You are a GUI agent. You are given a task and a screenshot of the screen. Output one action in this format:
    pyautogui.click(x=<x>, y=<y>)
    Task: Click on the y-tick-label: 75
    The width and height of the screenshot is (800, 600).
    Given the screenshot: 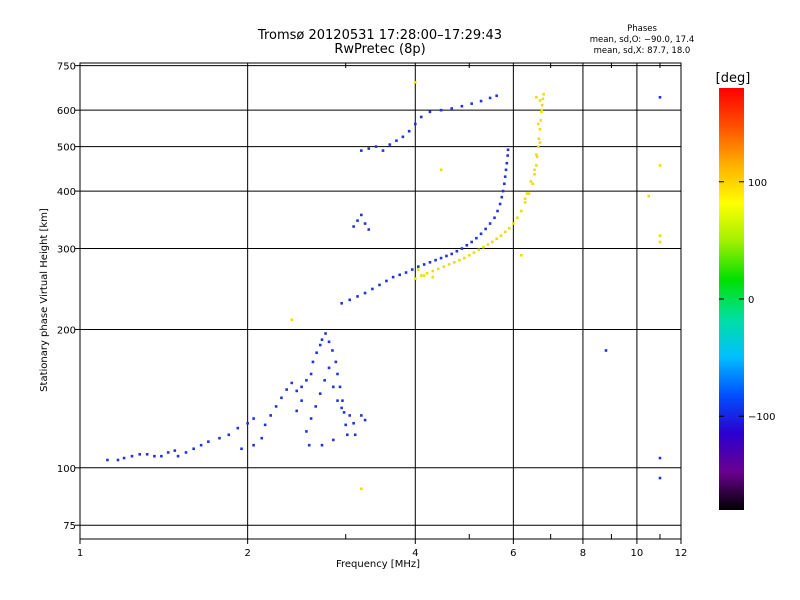 What is the action you would take?
    pyautogui.click(x=69, y=526)
    